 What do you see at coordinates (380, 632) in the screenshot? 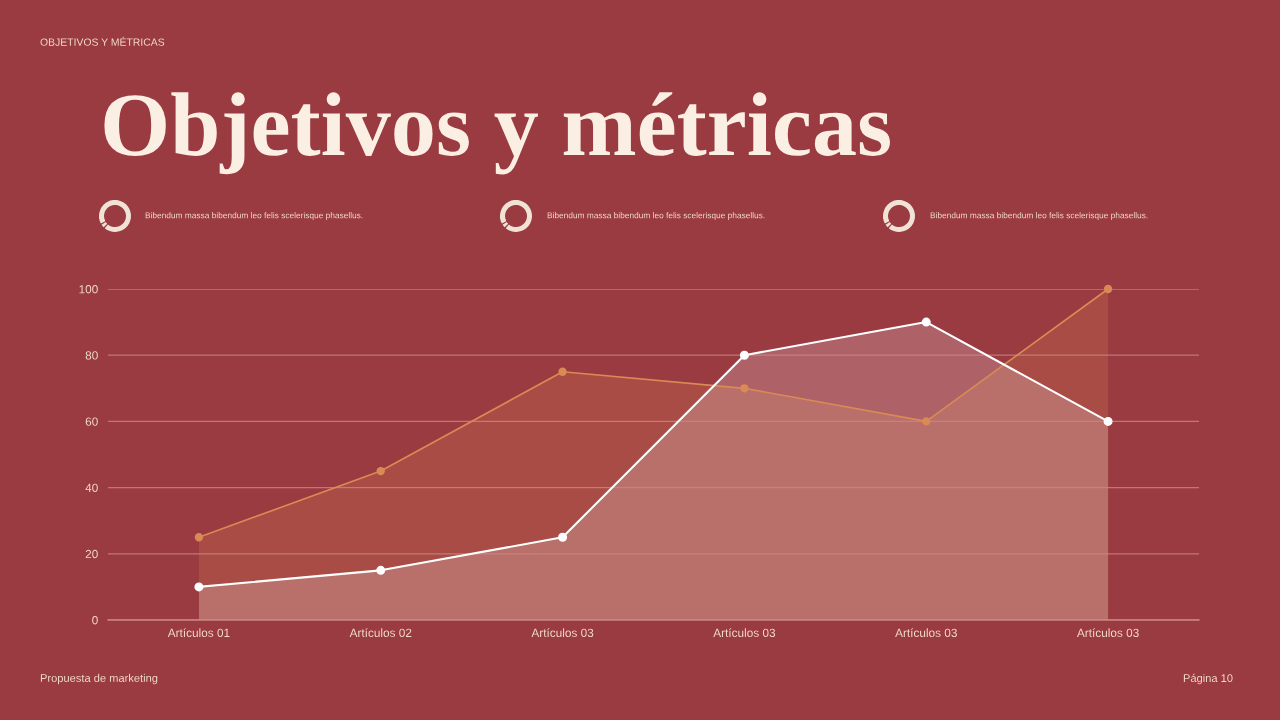
I see `x-tick-label: Artículos 02` at bounding box center [380, 632].